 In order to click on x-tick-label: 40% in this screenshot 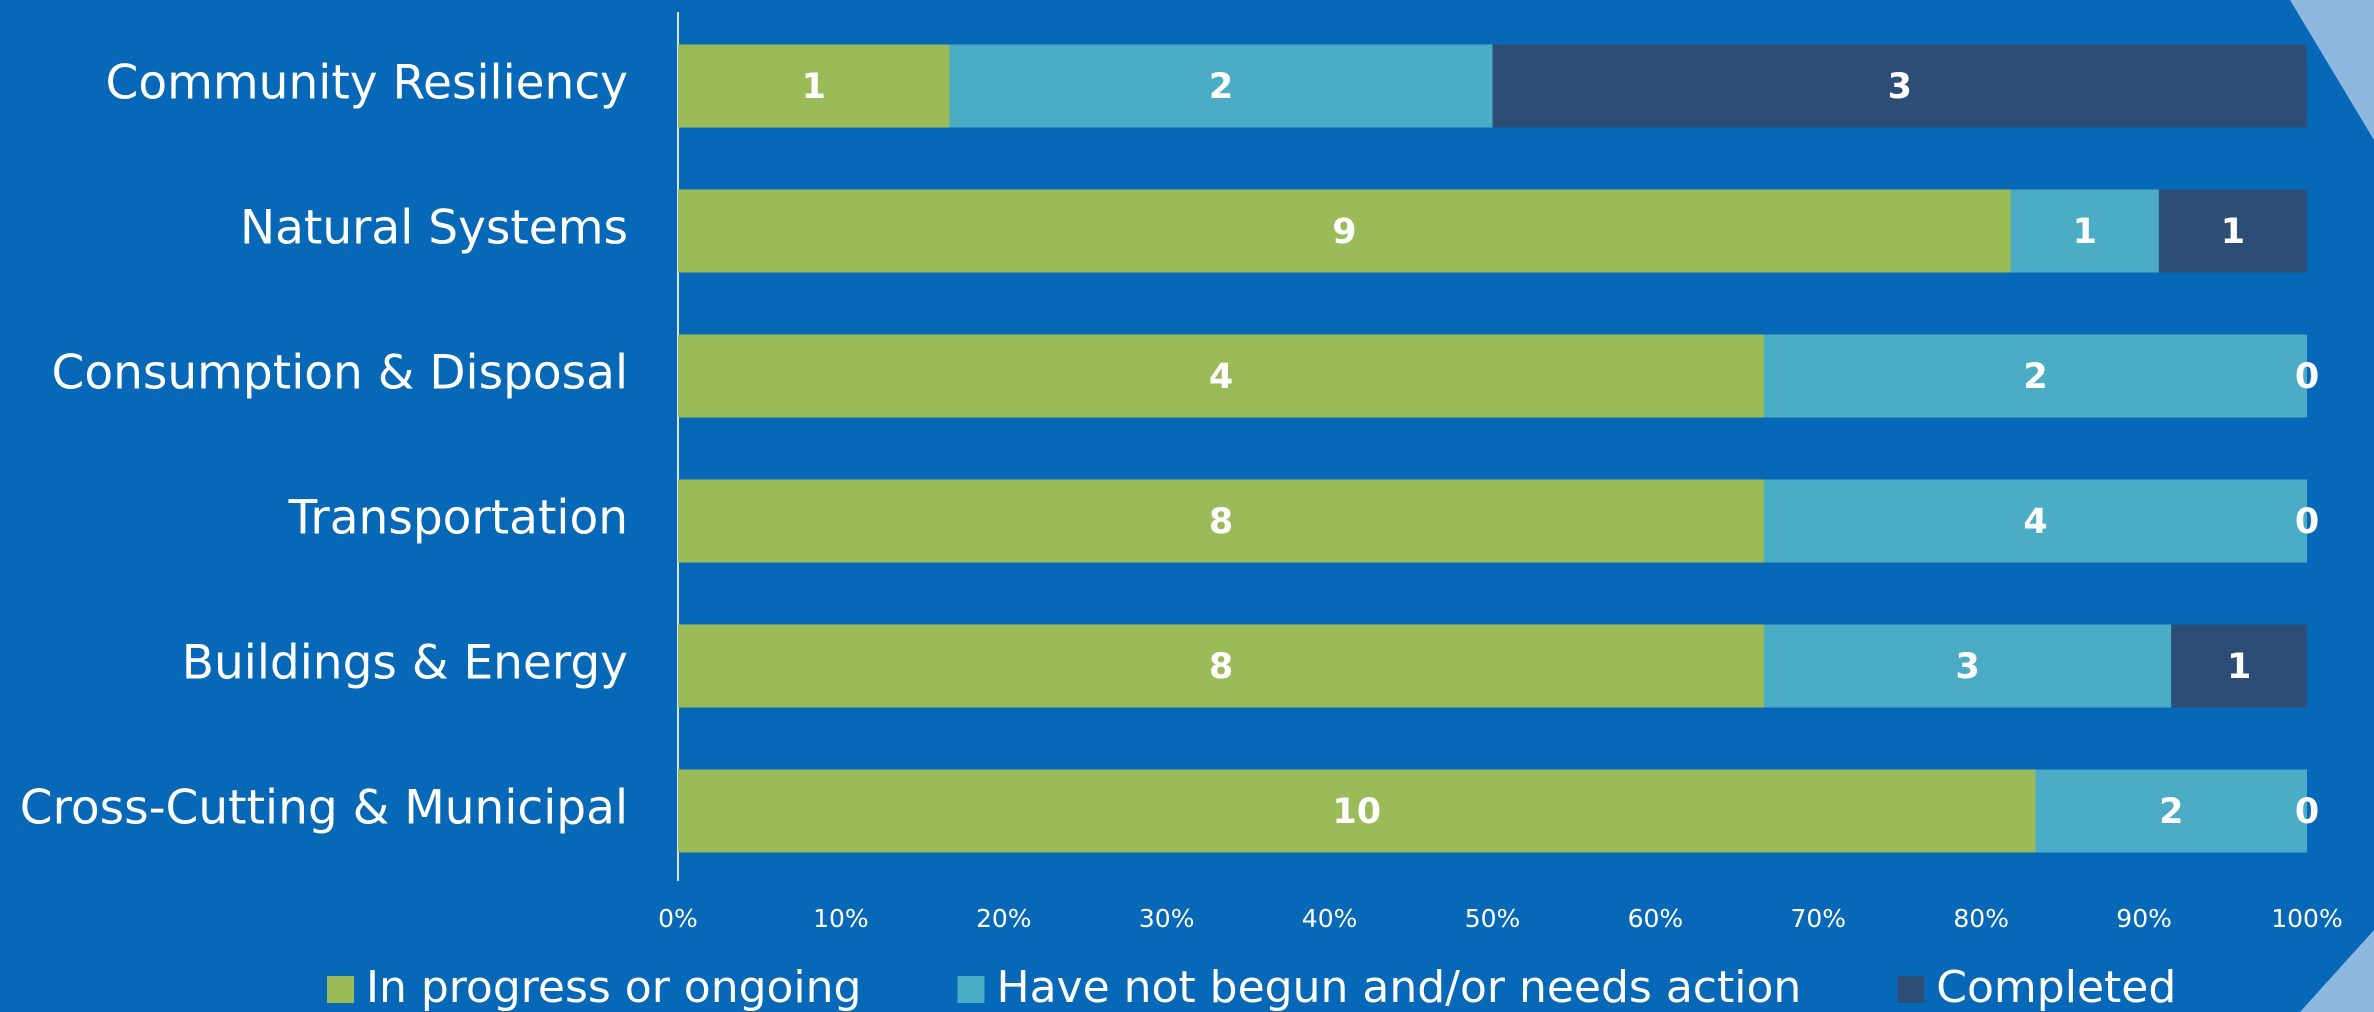, I will do `click(1330, 918)`.